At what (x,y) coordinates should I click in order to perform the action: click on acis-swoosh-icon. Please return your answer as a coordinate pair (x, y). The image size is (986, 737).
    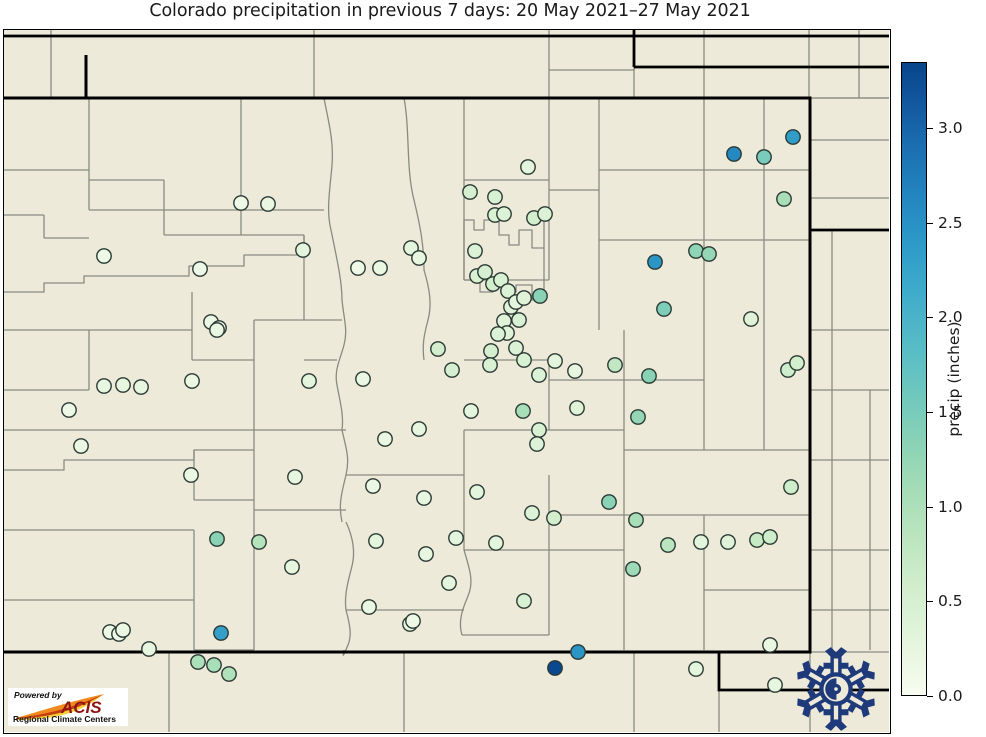
    Looking at the image, I should click on (60, 707).